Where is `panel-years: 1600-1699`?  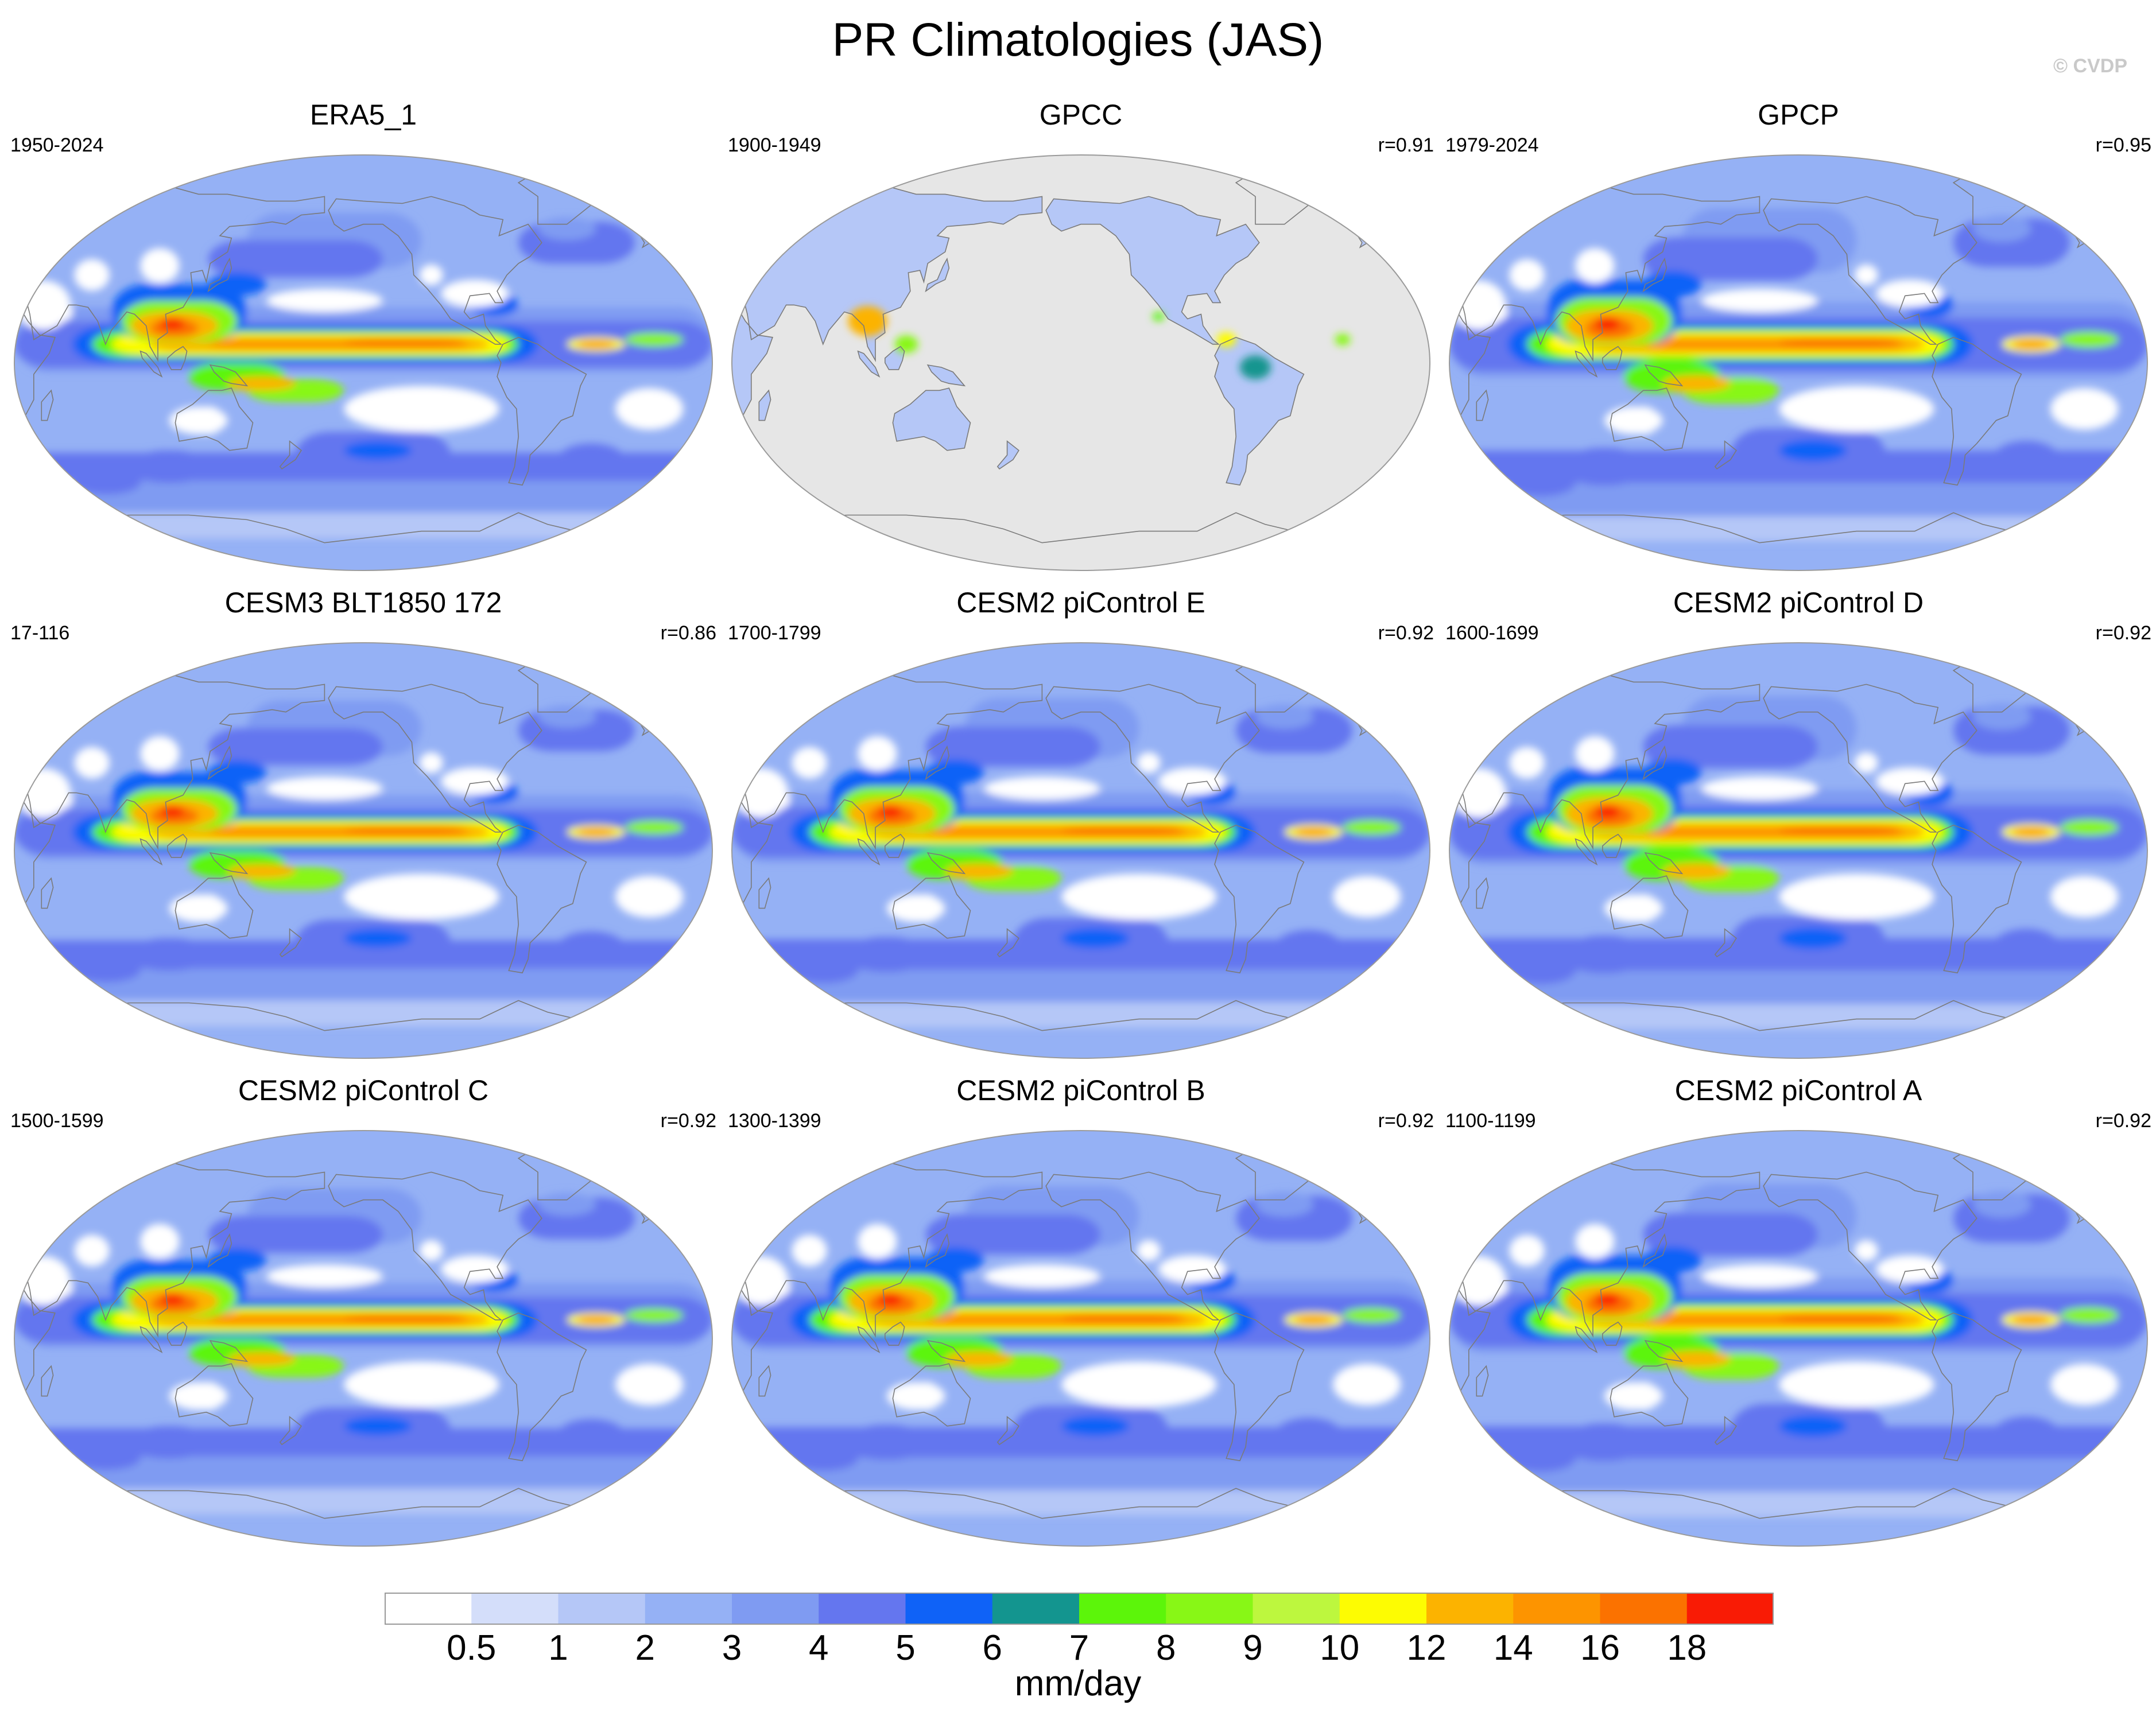
panel-years: 1600-1699 is located at coordinates (1492, 633).